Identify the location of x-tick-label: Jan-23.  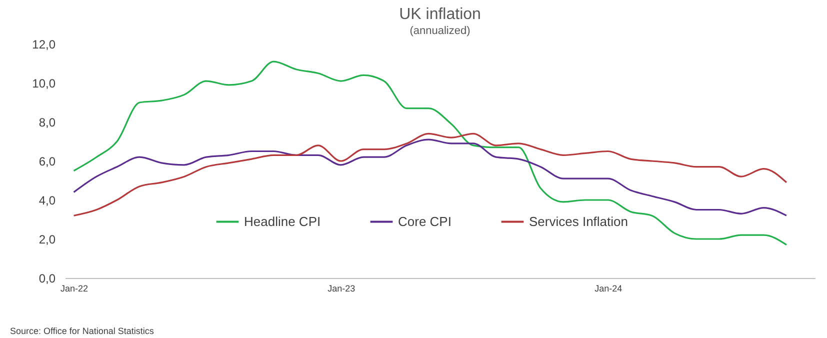
(342, 289).